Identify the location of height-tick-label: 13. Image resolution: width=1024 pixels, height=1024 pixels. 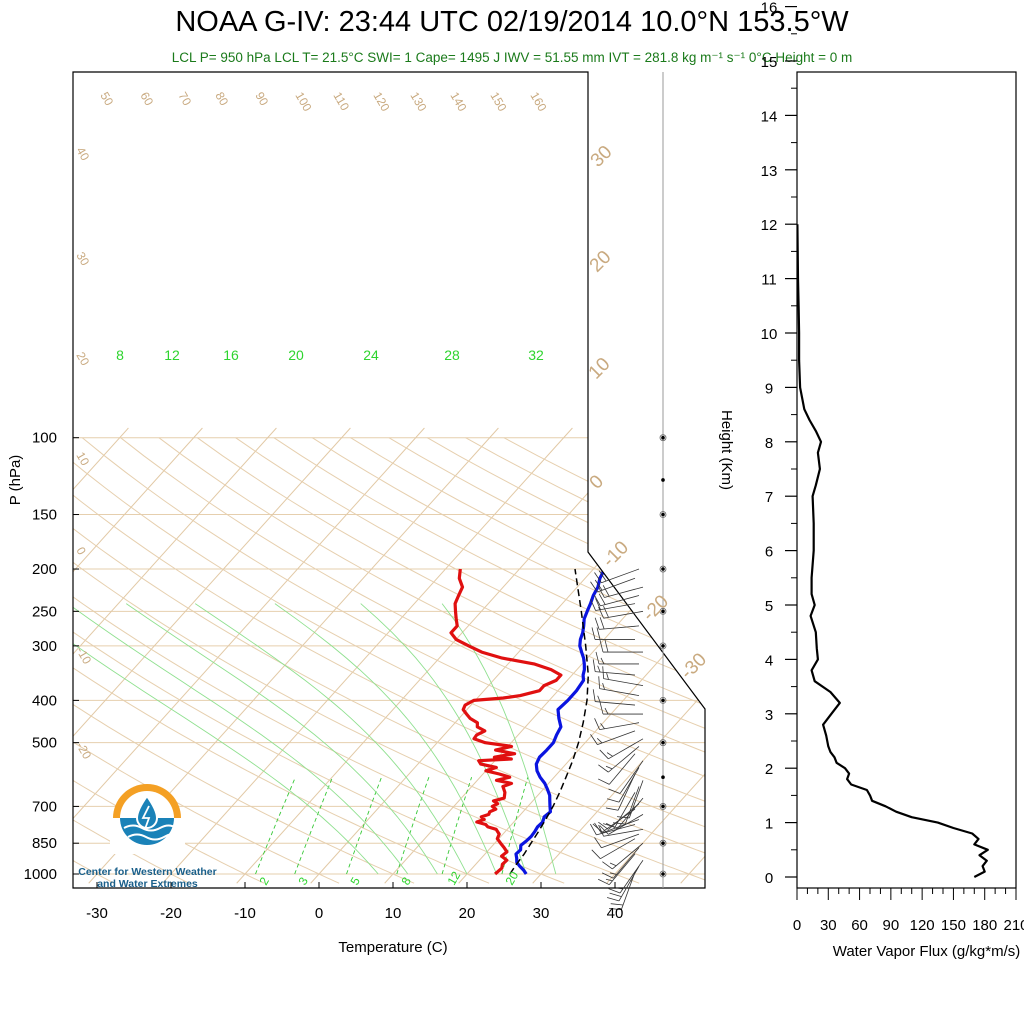
(769, 171).